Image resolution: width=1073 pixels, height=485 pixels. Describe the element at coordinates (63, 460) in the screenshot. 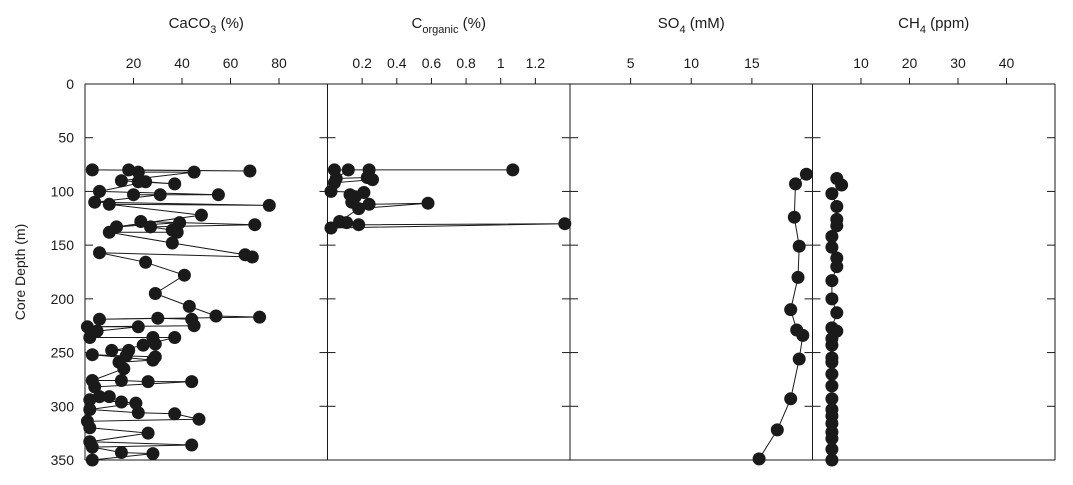

I see `y-tick-label: 350` at that location.